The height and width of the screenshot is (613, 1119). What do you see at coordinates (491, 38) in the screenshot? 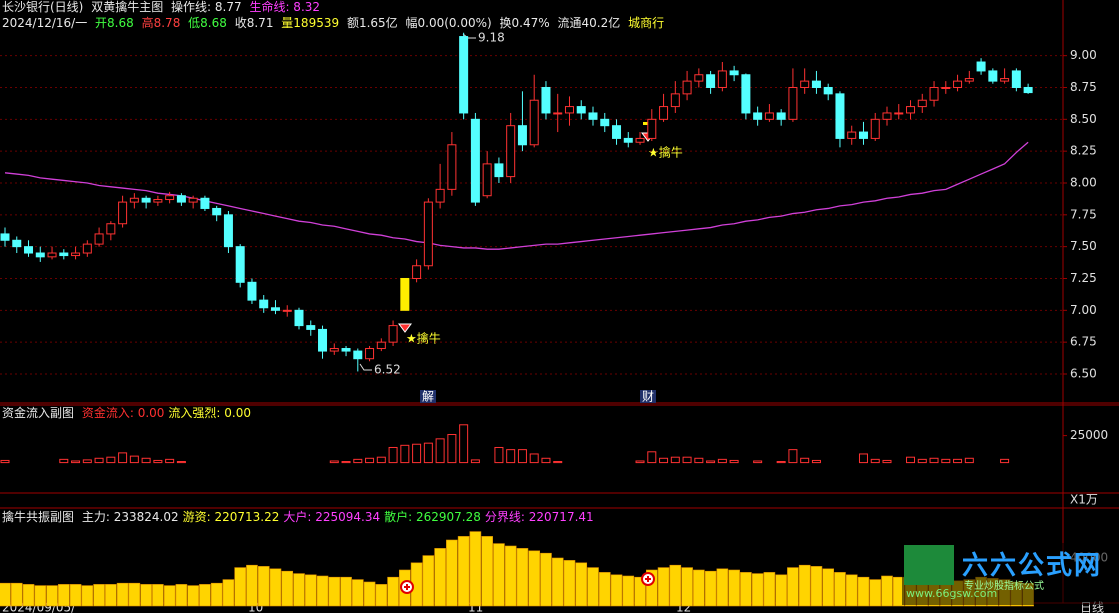
I see `high-label: 9.18` at bounding box center [491, 38].